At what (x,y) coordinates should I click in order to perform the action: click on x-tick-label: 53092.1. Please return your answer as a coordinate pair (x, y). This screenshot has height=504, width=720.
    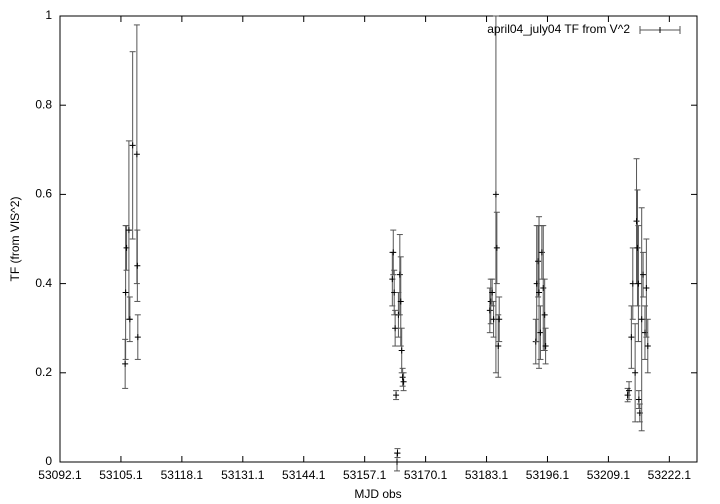
    Looking at the image, I should click on (60, 475).